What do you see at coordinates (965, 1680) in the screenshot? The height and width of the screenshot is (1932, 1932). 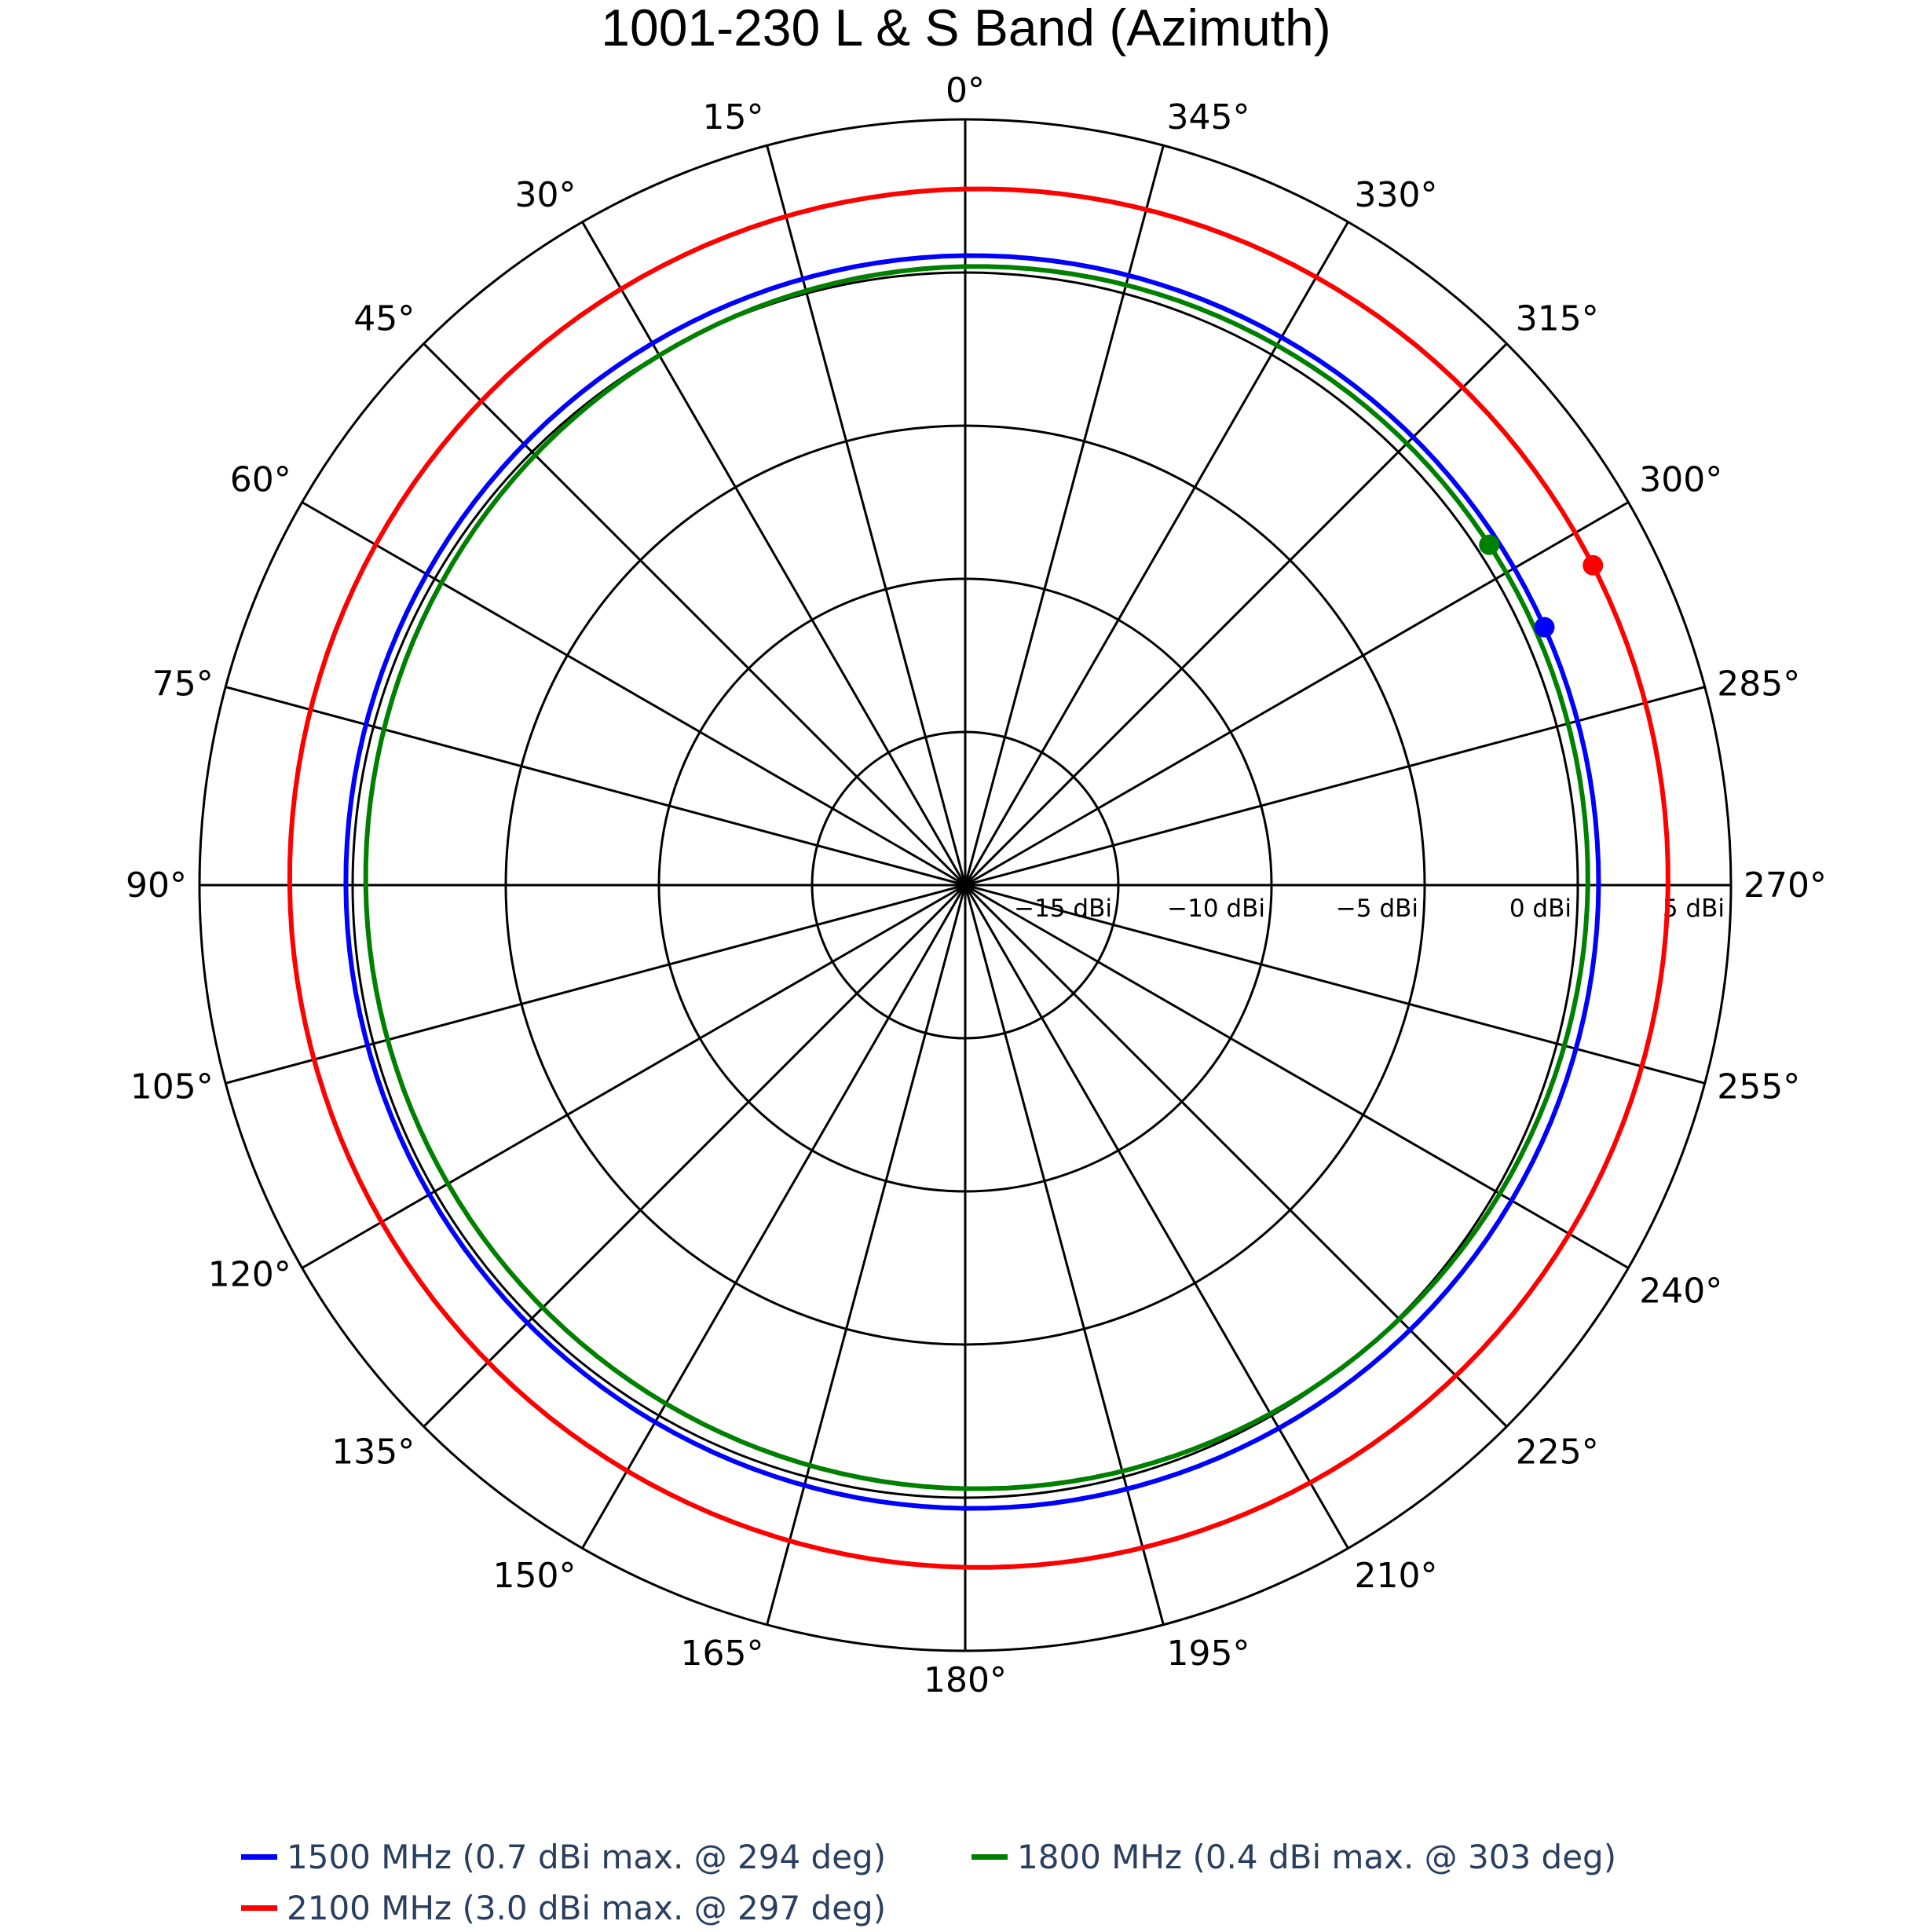 I see `angular-tick-label: 180°` at bounding box center [965, 1680].